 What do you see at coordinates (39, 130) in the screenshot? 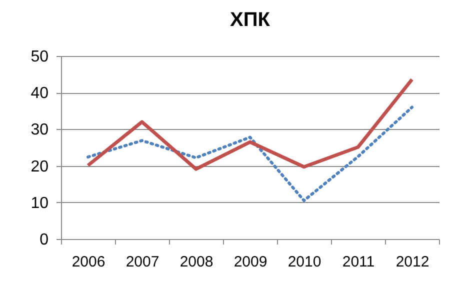
I see `y-tick-label: 30` at bounding box center [39, 130].